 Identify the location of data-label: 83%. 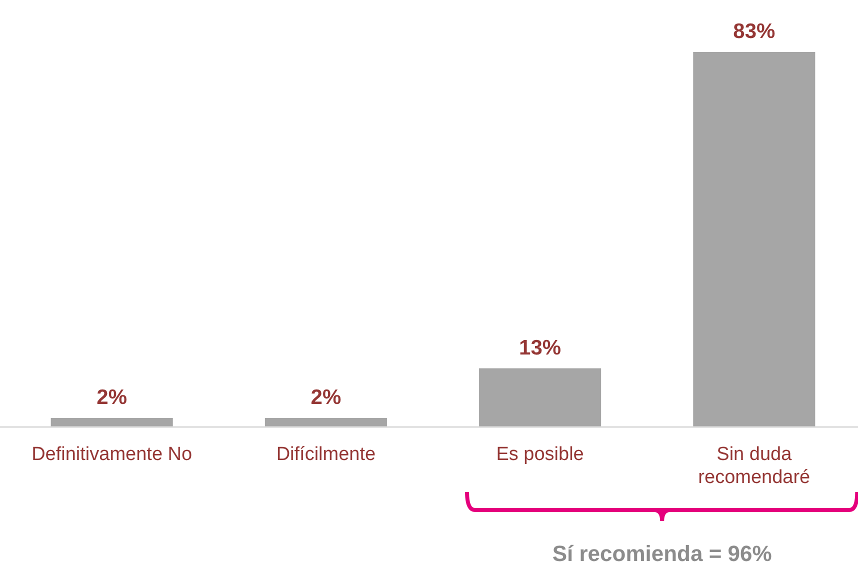
(754, 31).